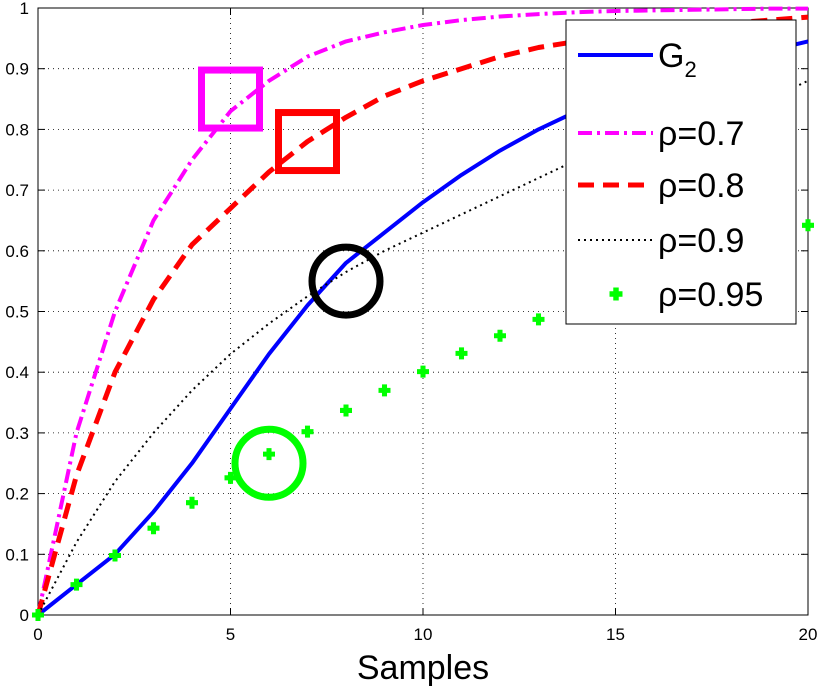 The height and width of the screenshot is (695, 822). Describe the element at coordinates (17, 190) in the screenshot. I see `y-tick-label: 0.7` at that location.